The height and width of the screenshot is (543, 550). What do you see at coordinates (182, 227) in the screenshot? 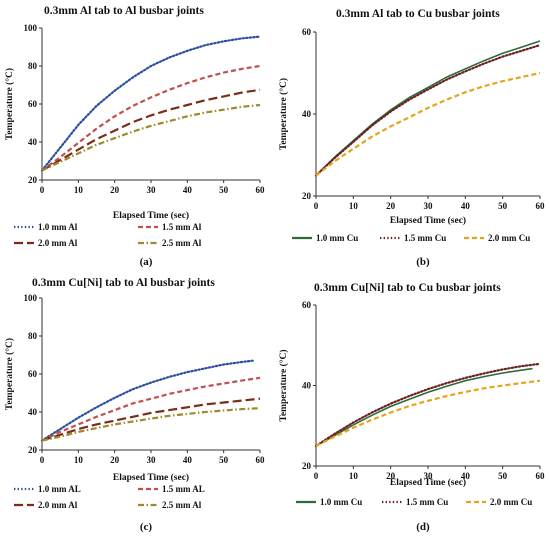
I see `legend-label: 1.5 mm Al` at bounding box center [182, 227].